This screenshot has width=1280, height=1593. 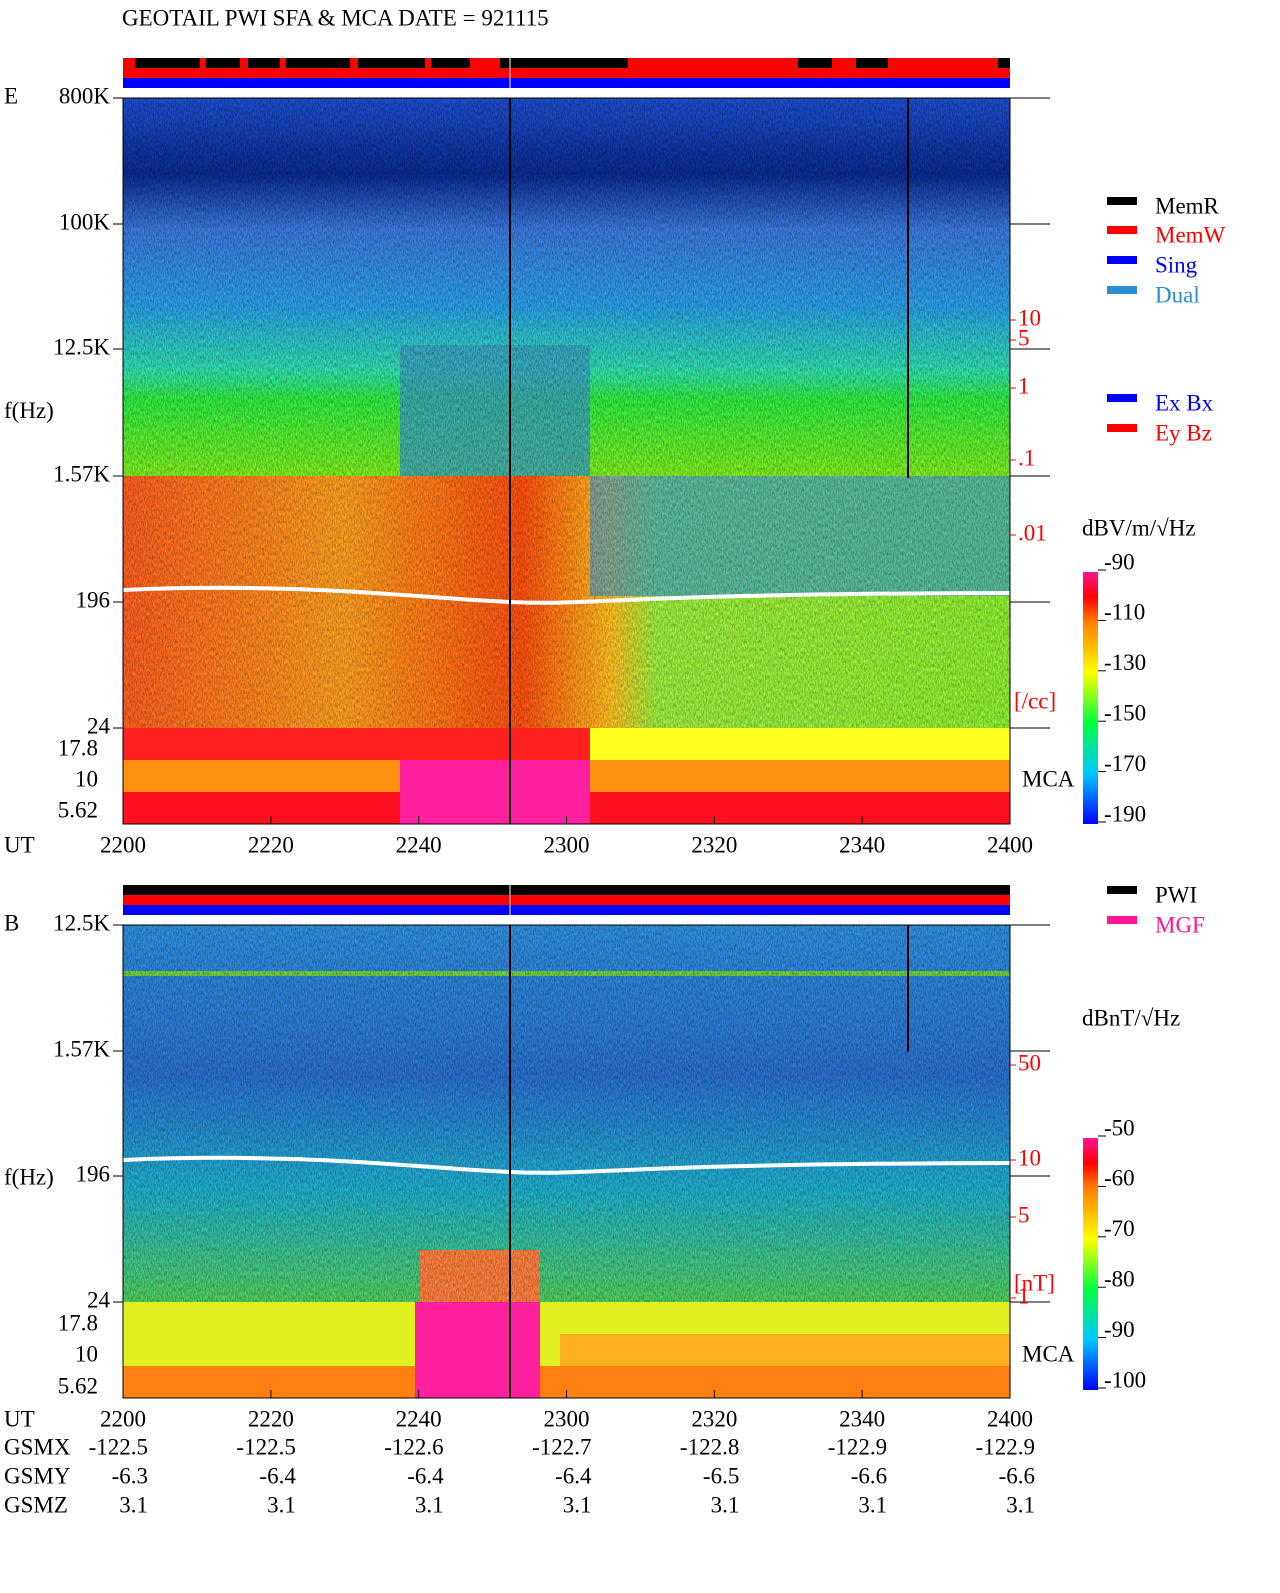 What do you see at coordinates (566, 1165) in the screenshot?
I see `cyclotron-line` at bounding box center [566, 1165].